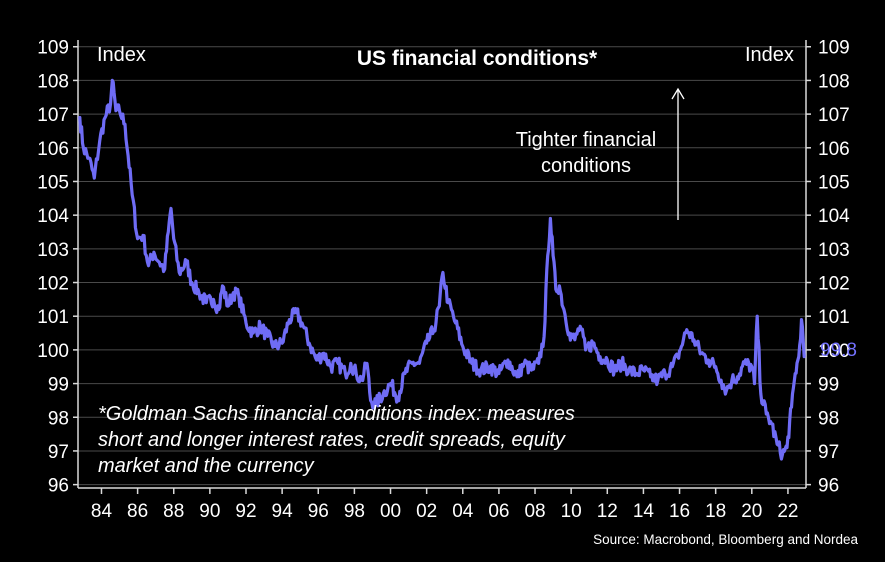 The image size is (885, 562). I want to click on annotation-line-2: conditions, so click(586, 166).